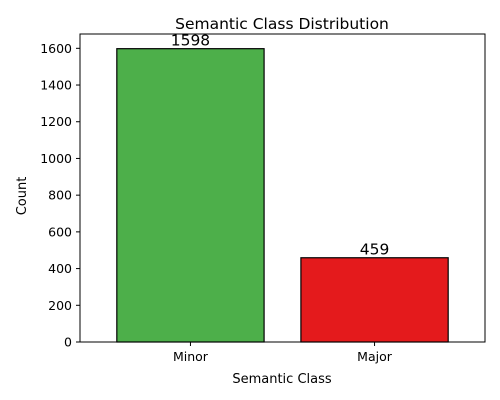  Describe the element at coordinates (56, 85) in the screenshot. I see `y-tick-label: 1400` at that location.